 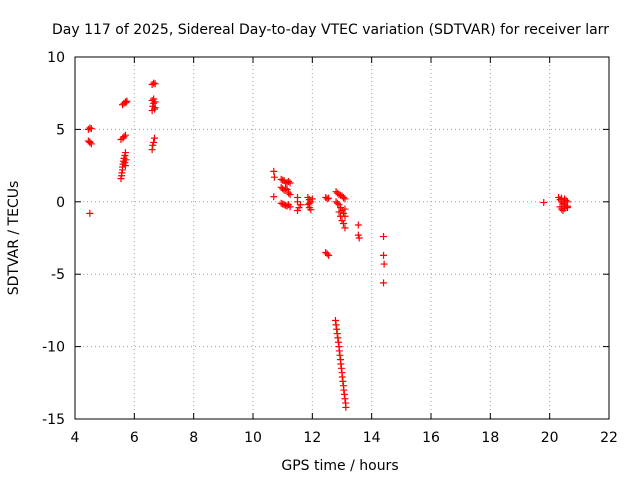 I want to click on x-tick-label: 8, so click(x=193, y=438).